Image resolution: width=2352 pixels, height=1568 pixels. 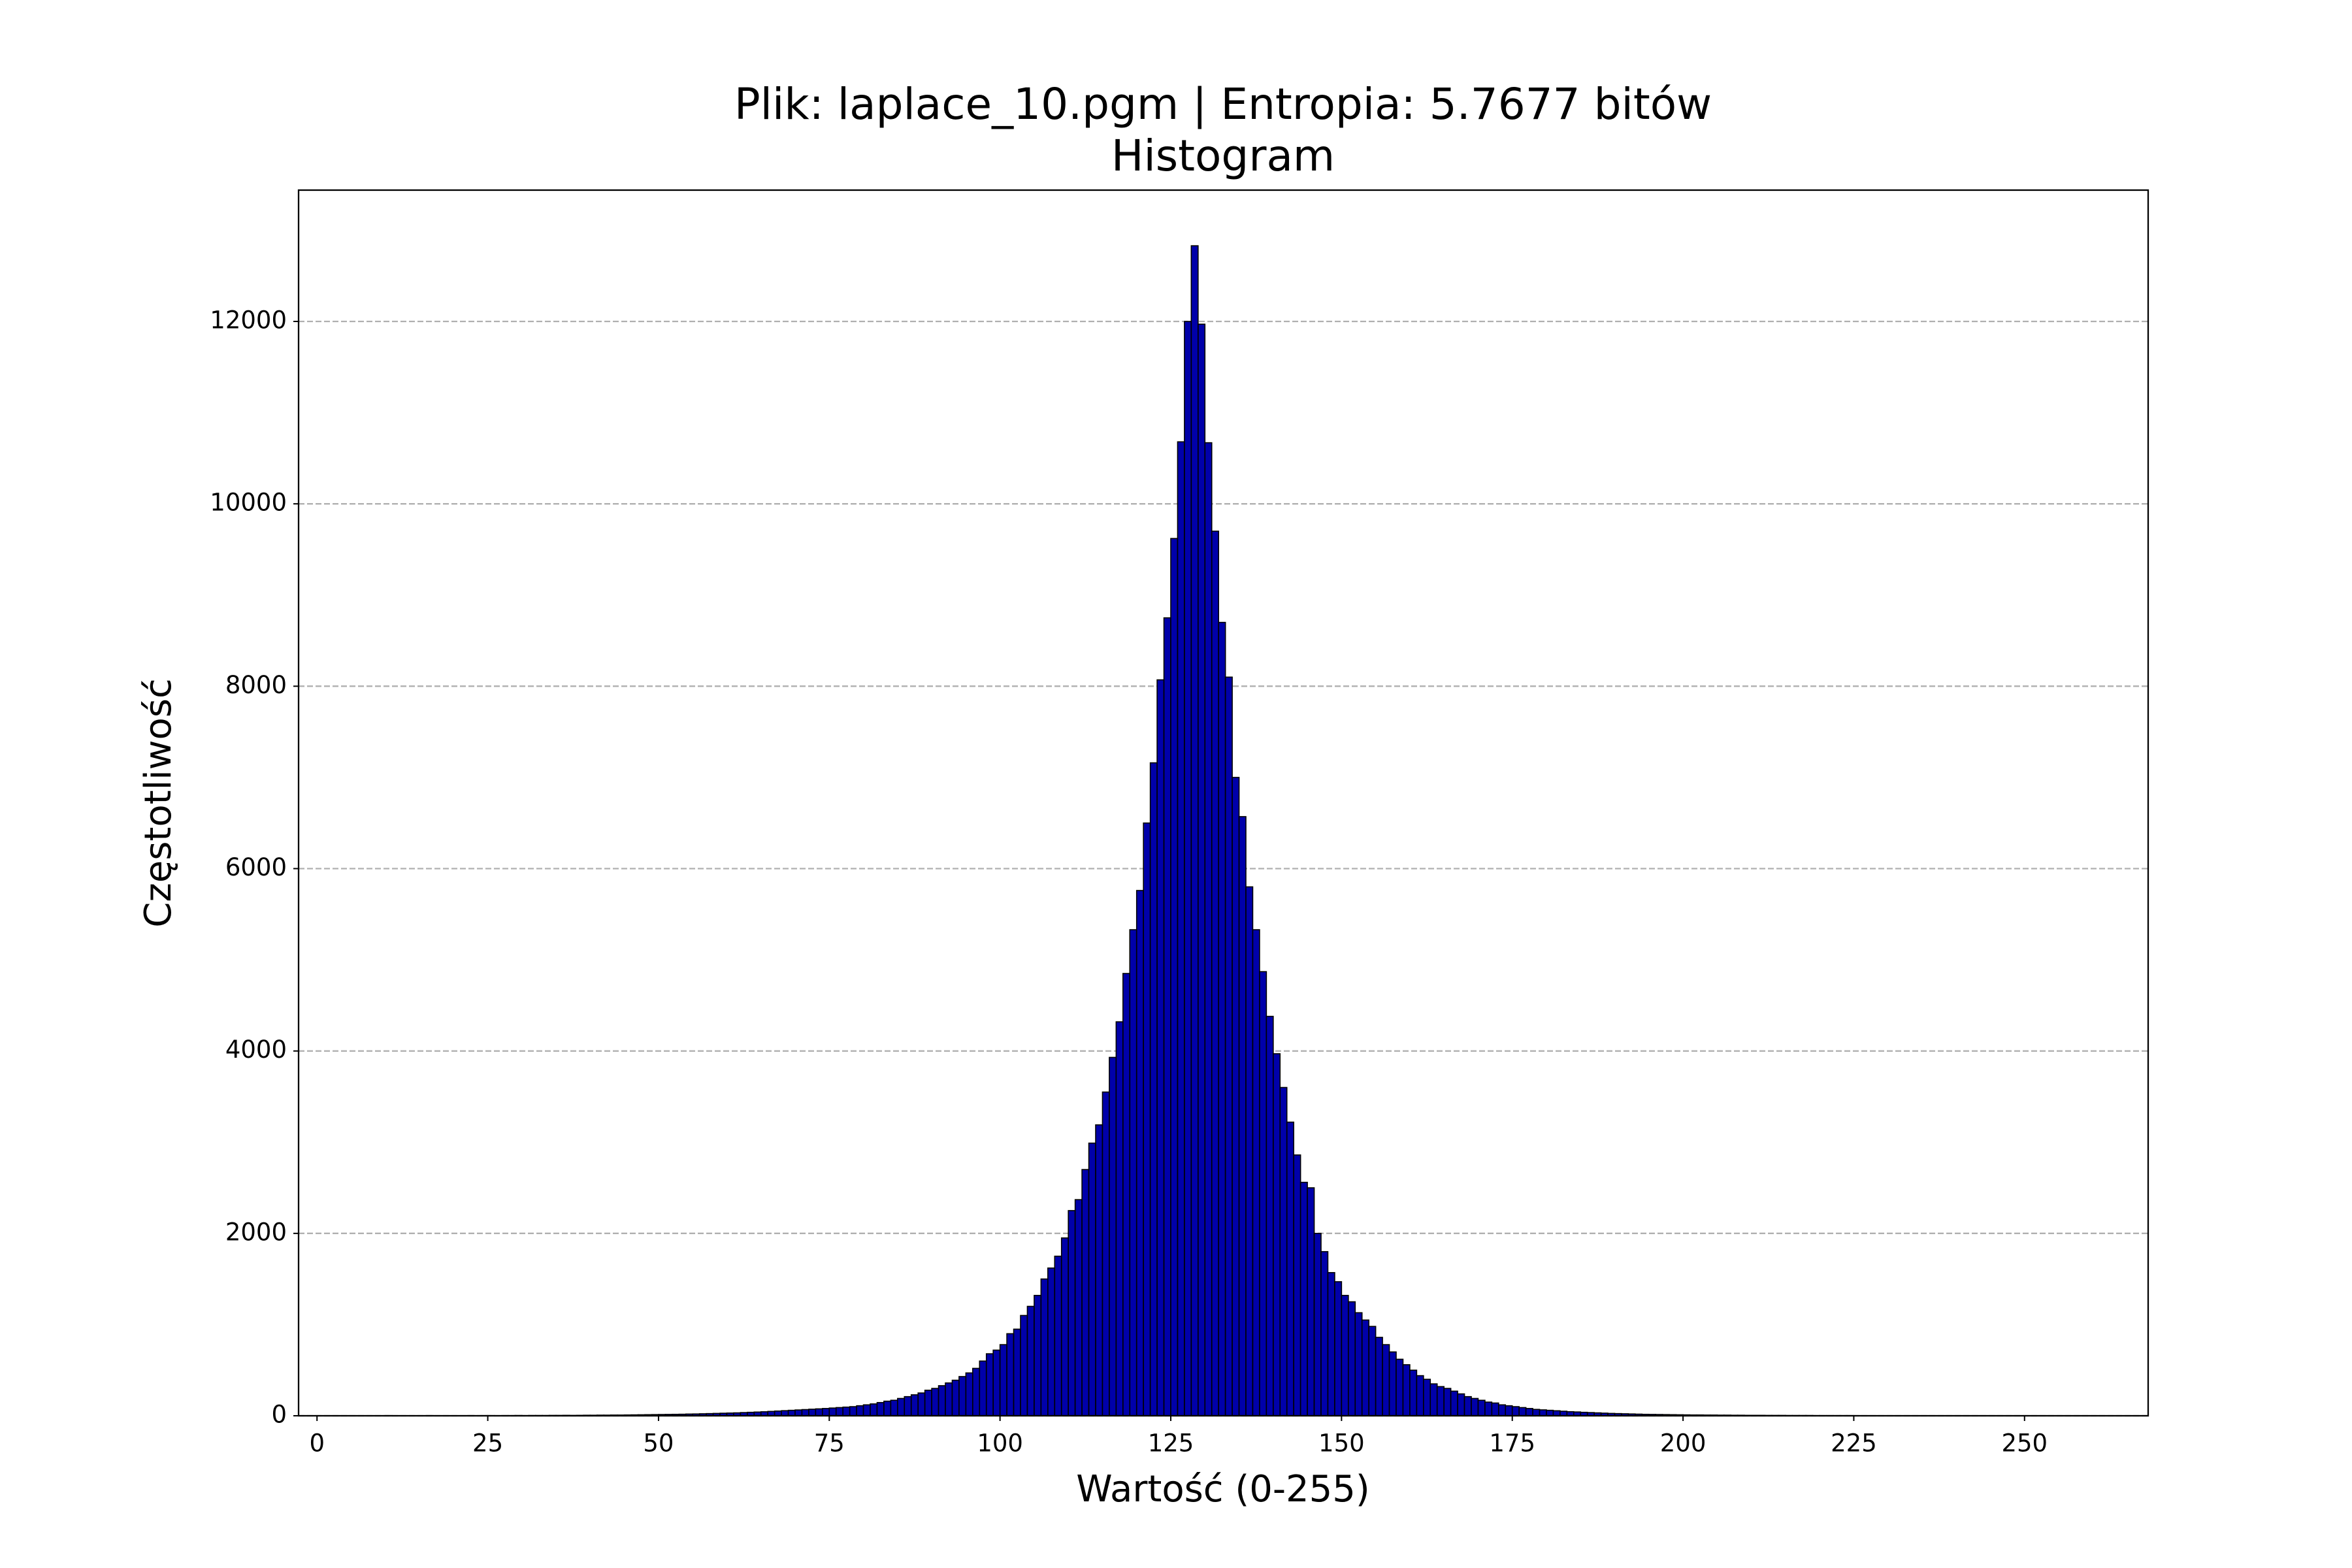 What do you see at coordinates (2024, 1443) in the screenshot?
I see `x-tick-label: 250` at bounding box center [2024, 1443].